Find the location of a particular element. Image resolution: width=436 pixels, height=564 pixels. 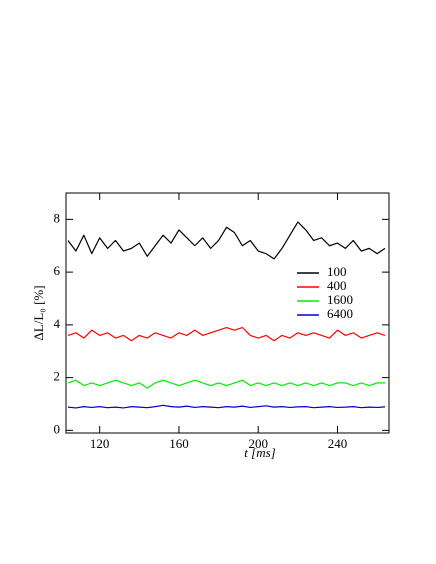

x-tick-label: 240 is located at coordinates (338, 443).